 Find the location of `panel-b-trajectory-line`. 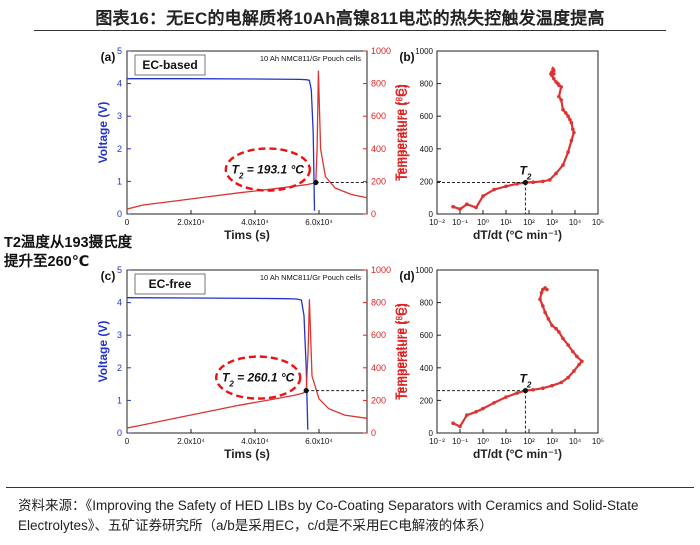

panel-b-trajectory-line is located at coordinates (514, 138).